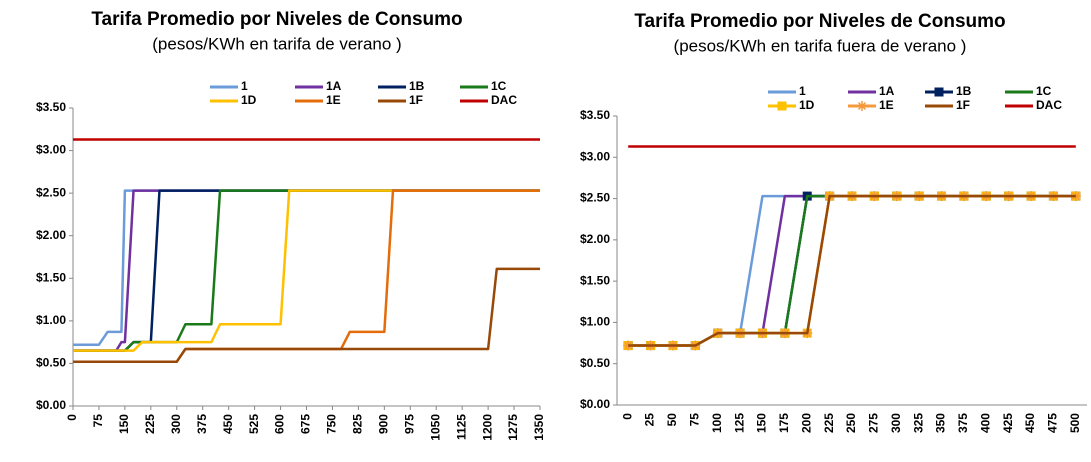 Image resolution: width=1091 pixels, height=462 pixels. Describe the element at coordinates (384, 424) in the screenshot. I see `x-tick-label: 900` at that location.